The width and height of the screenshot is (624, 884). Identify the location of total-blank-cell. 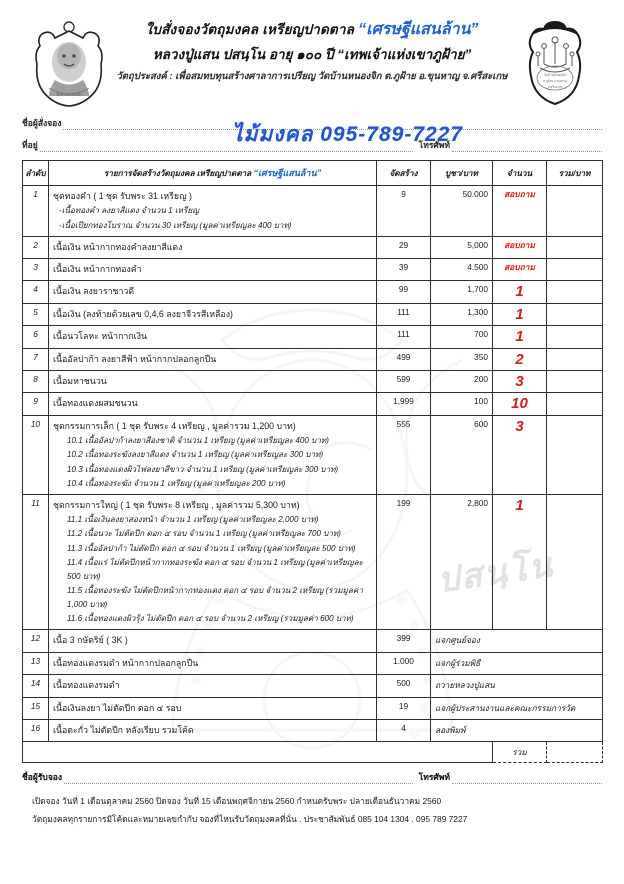
(257, 752).